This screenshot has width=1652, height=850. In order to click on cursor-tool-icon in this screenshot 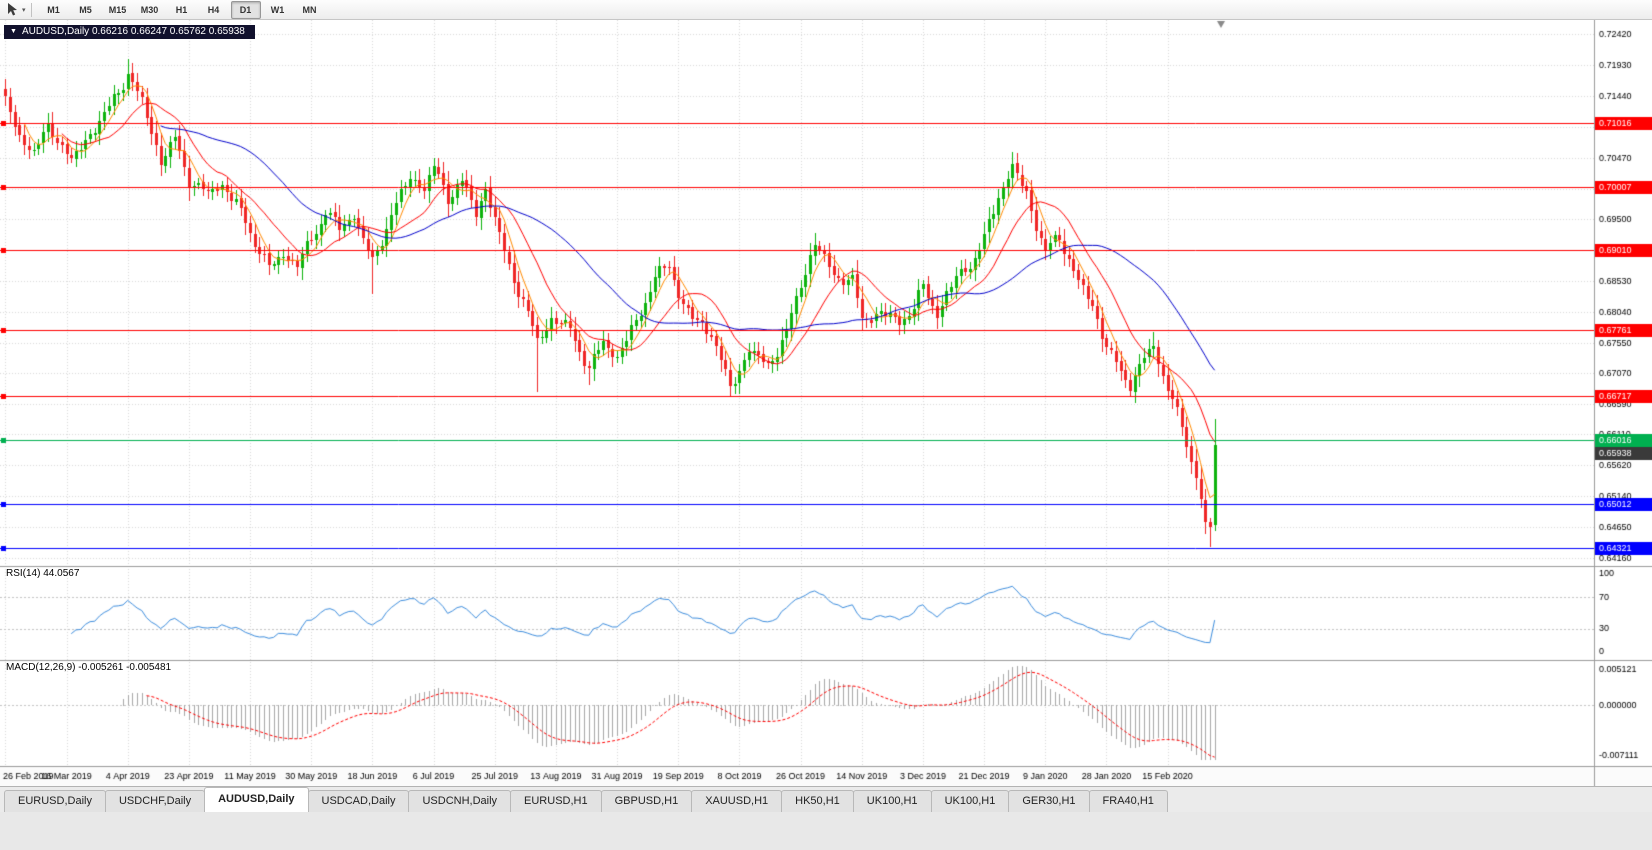, I will do `click(13, 10)`.